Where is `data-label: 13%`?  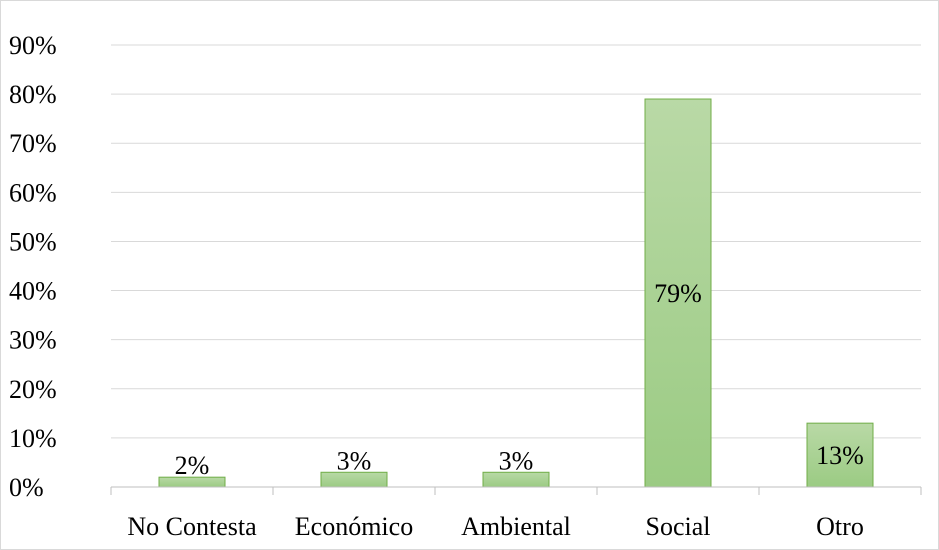 data-label: 13% is located at coordinates (840, 455).